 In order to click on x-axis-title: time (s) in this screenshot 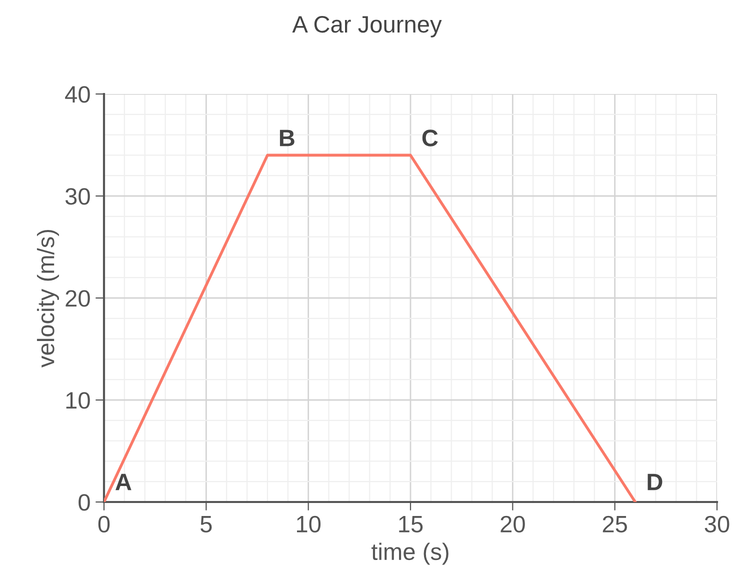, I will do `click(410, 553)`.